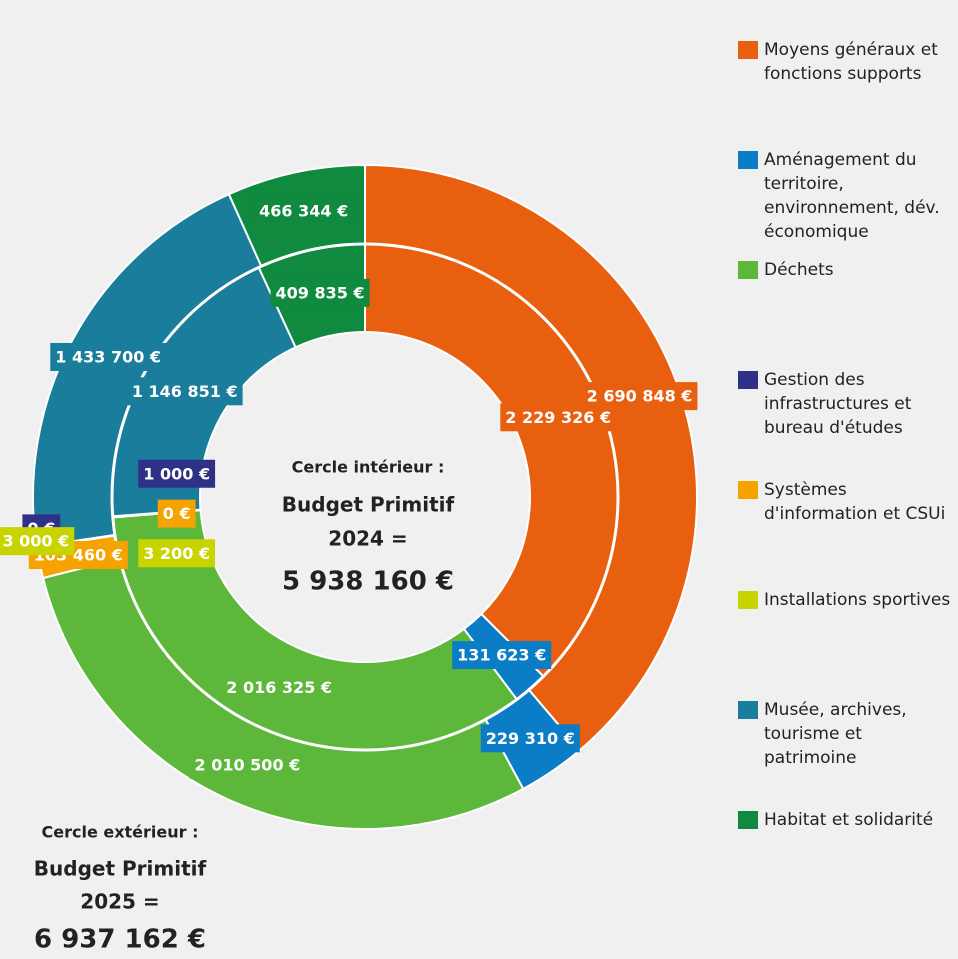 The image size is (958, 959). I want to click on data-label: 2 016 325 €, so click(279, 687).